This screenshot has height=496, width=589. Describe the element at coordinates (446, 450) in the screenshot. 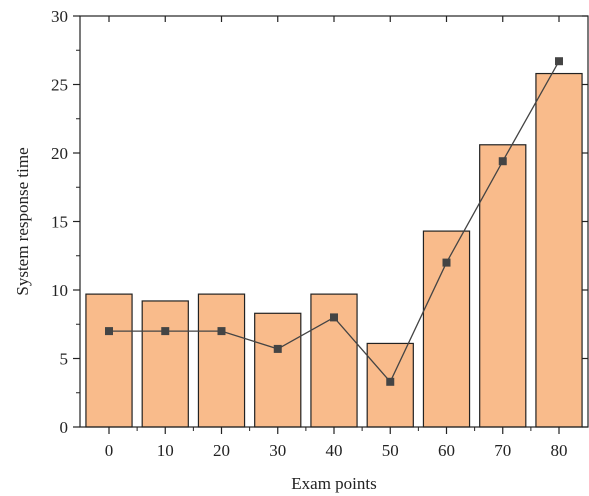

I see `x-tick-label: 60` at that location.